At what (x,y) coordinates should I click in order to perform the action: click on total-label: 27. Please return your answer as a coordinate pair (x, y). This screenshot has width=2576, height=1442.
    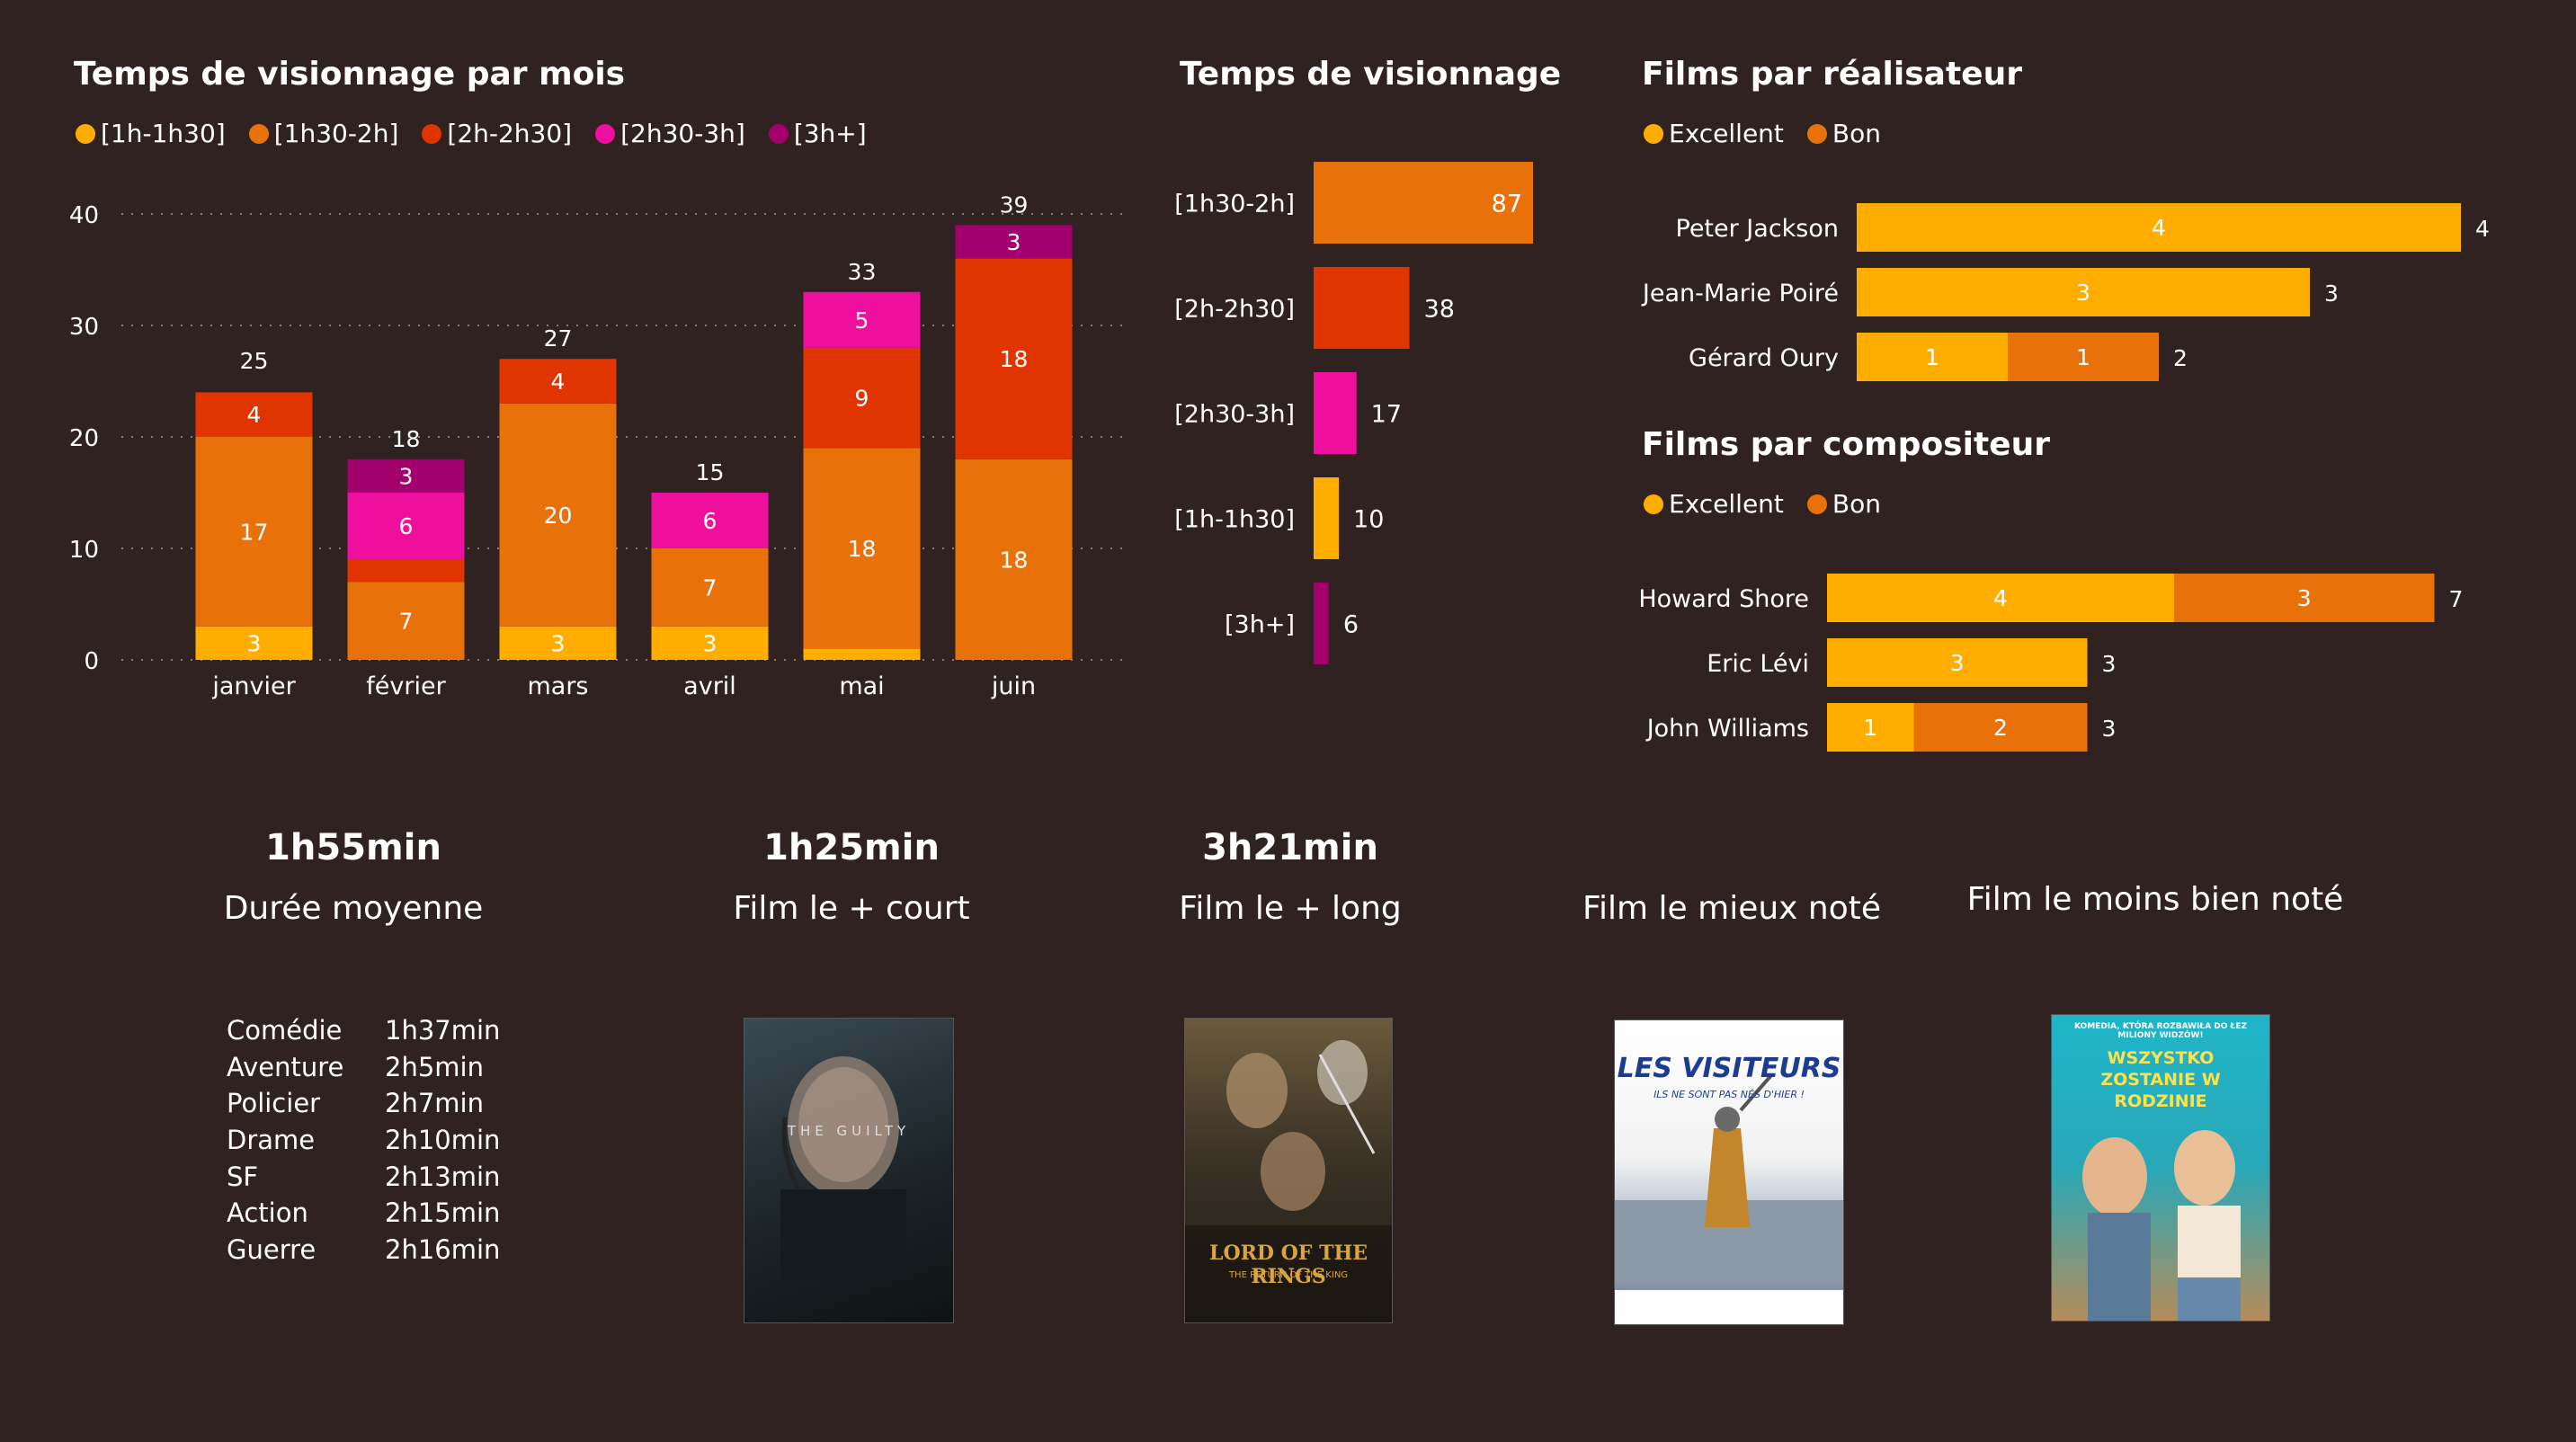
    Looking at the image, I should click on (559, 338).